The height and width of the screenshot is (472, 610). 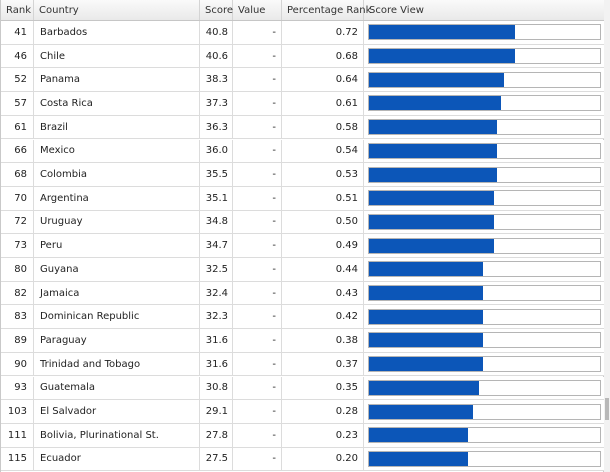 I want to click on scrollbar-thumb, so click(x=607, y=409).